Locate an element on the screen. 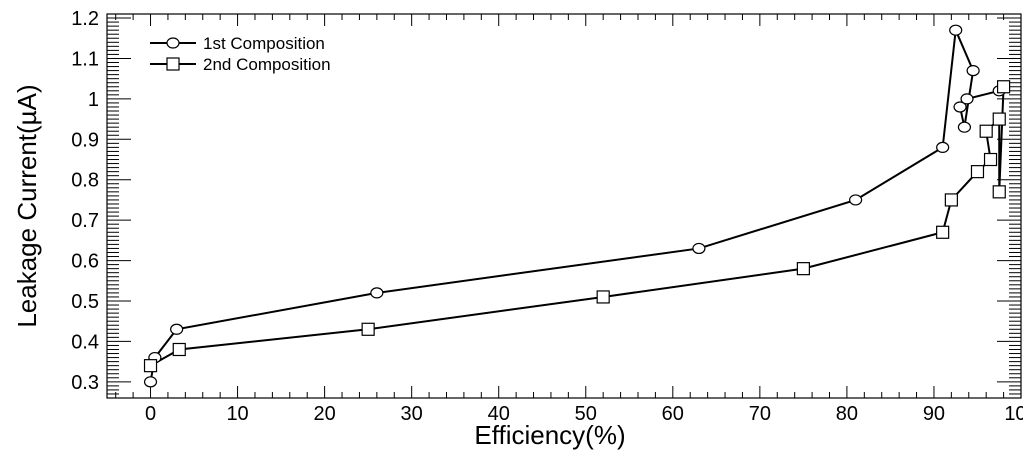 This screenshot has width=1023, height=451. x-tick-label: 40 is located at coordinates (499, 414).